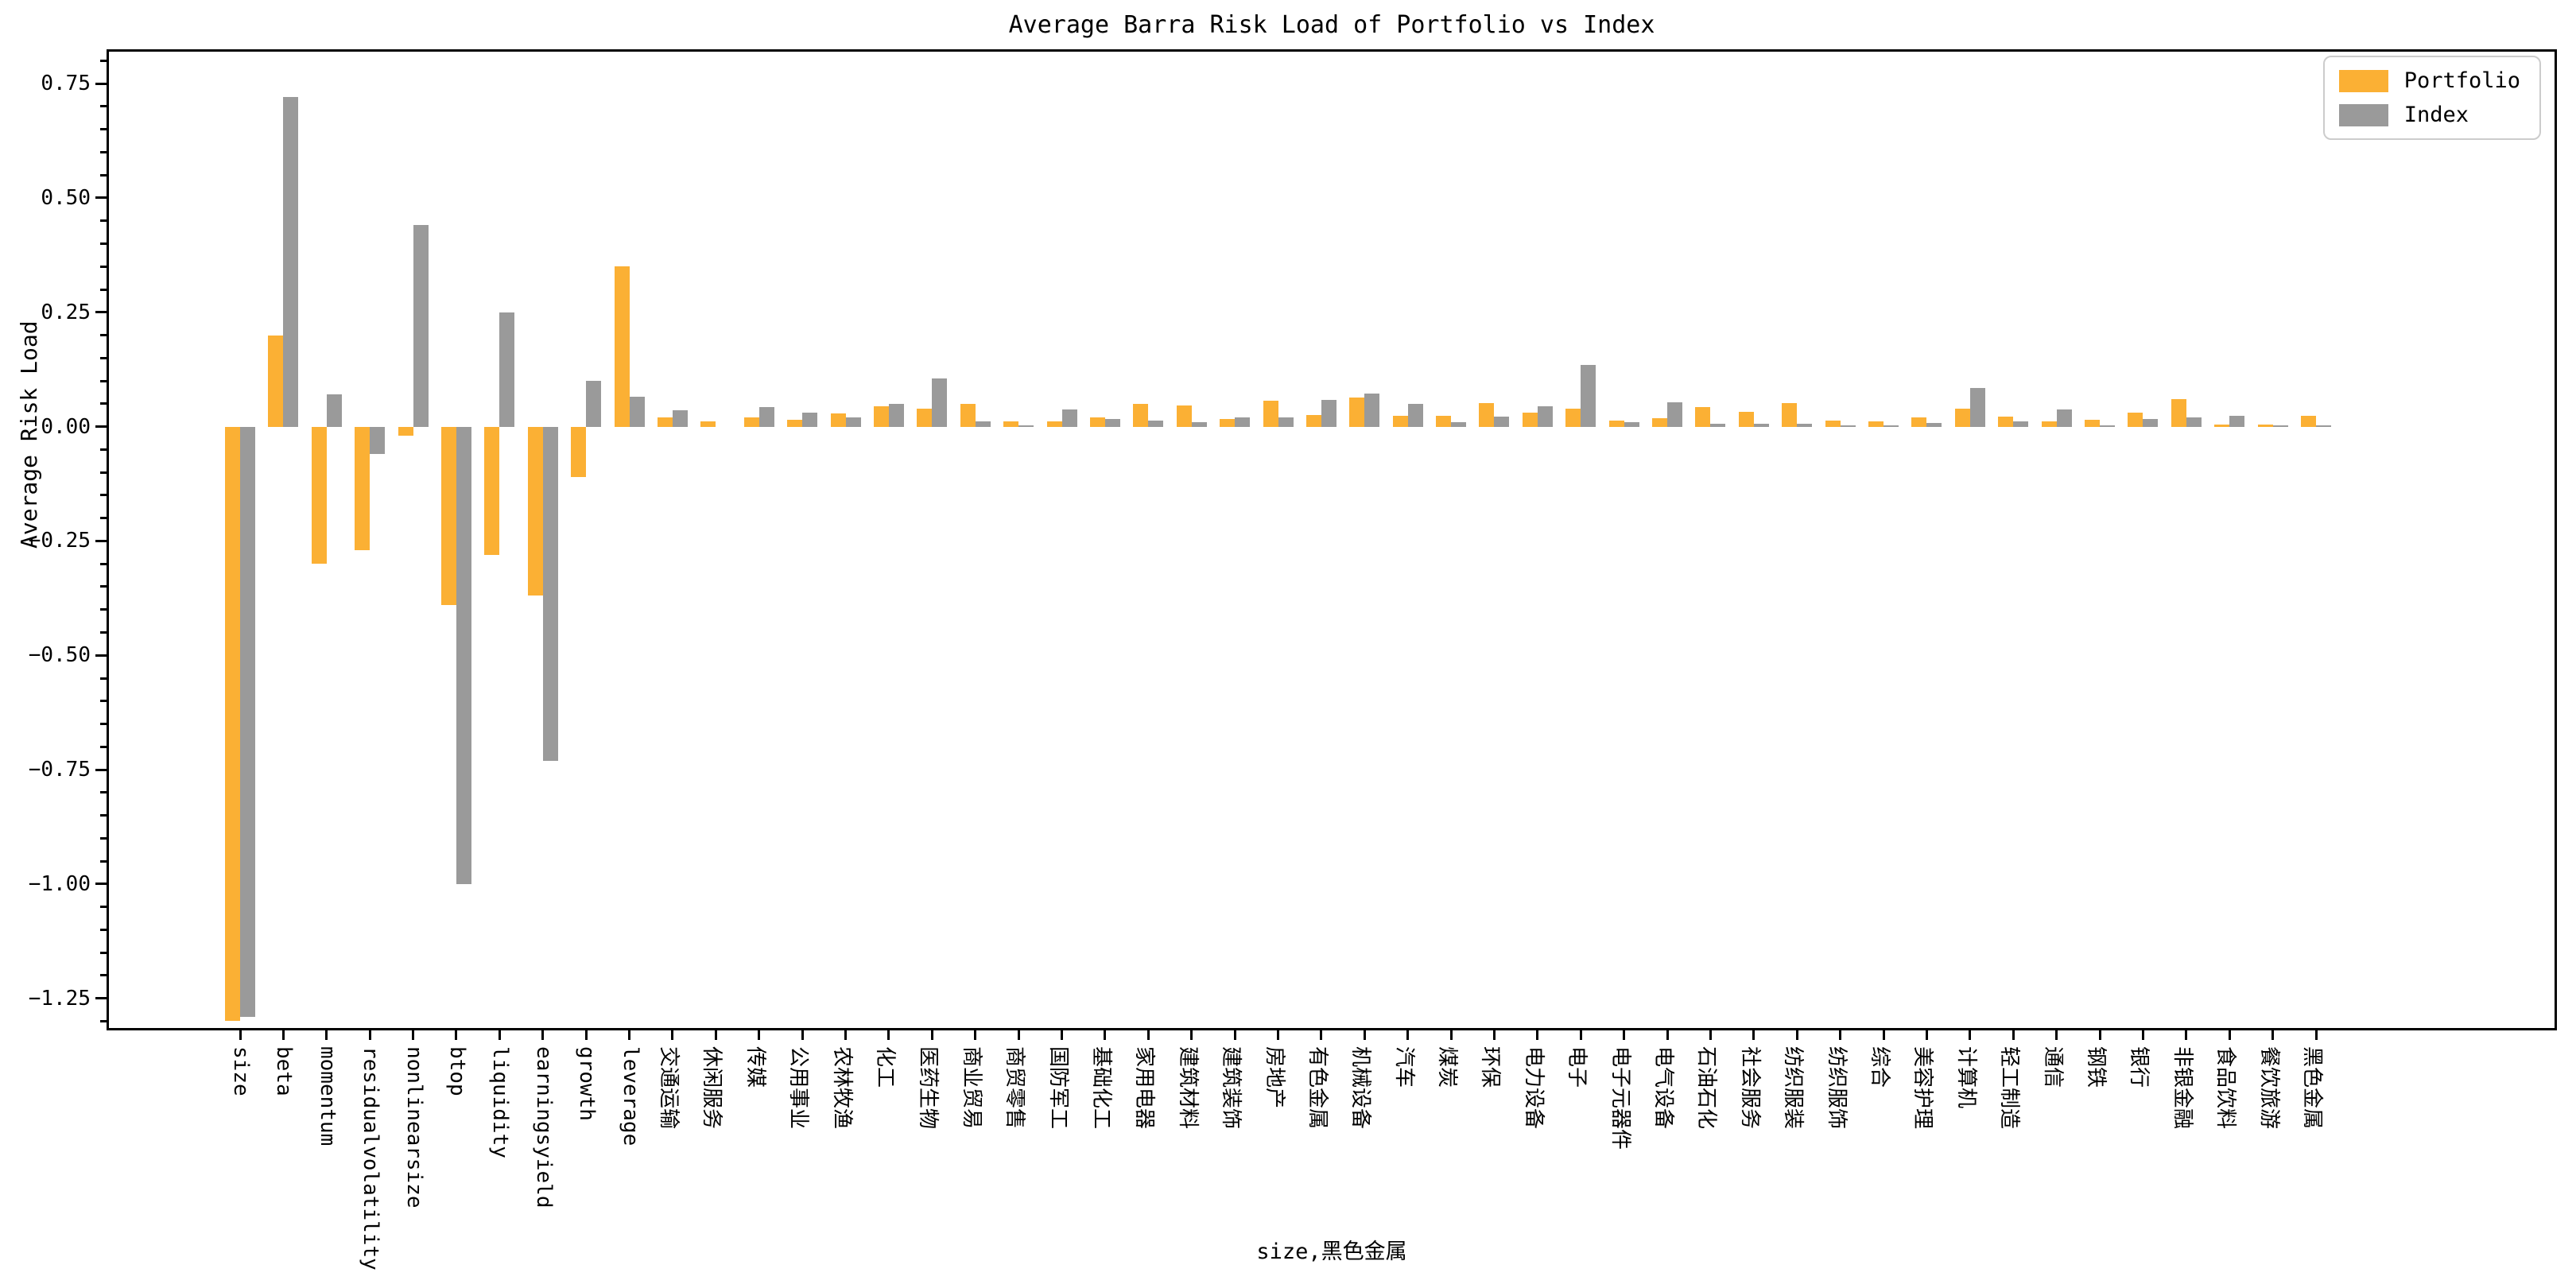 The width and height of the screenshot is (2576, 1288). I want to click on x-axis-tick-label: 电力设备, so click(1534, 1088).